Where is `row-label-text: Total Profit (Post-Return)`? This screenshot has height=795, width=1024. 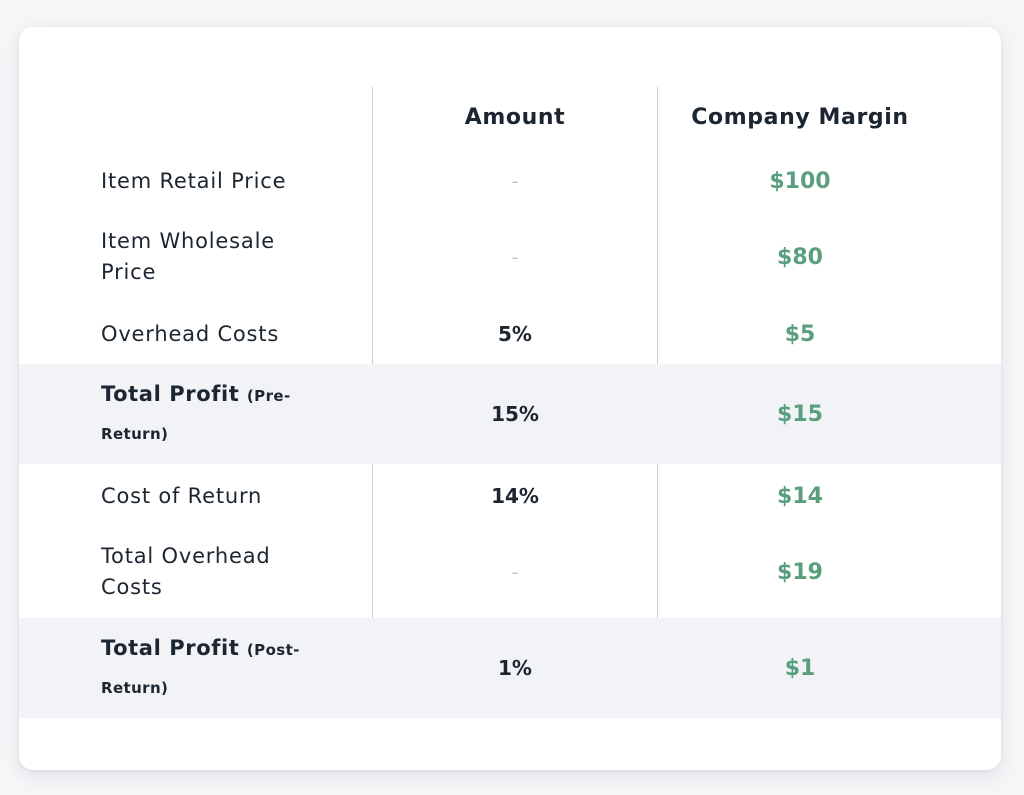
row-label-text: Total Profit (Post-Return) is located at coordinates (206, 668).